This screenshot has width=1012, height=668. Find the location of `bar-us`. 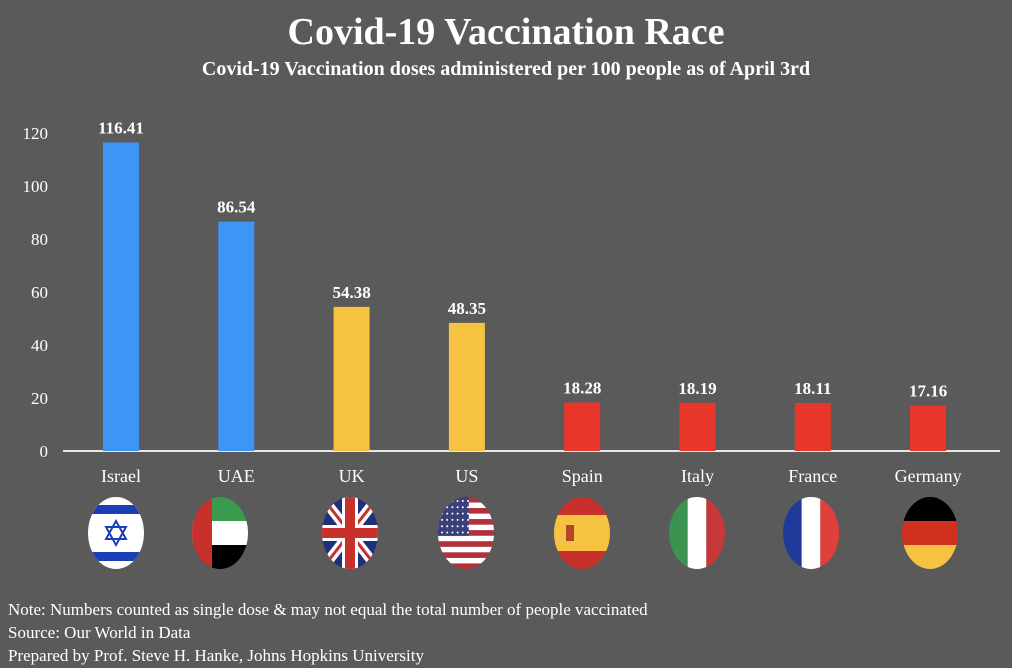

bar-us is located at coordinates (466, 386).